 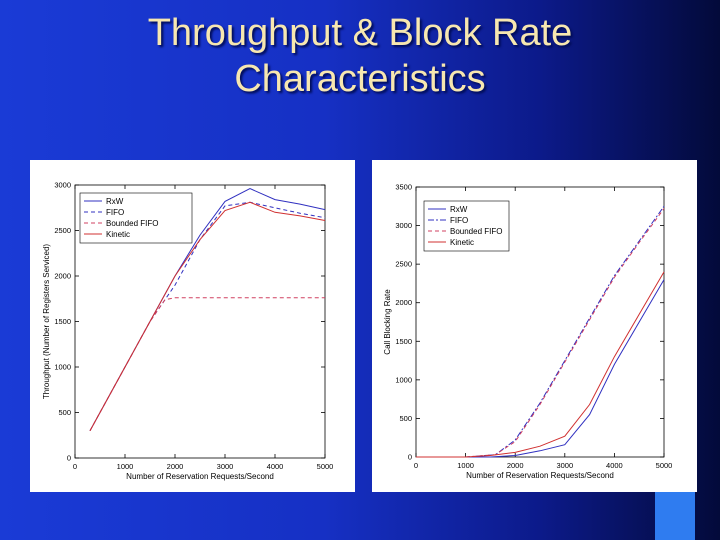 I want to click on blocking-x-tick-label: 5000, so click(x=664, y=465).